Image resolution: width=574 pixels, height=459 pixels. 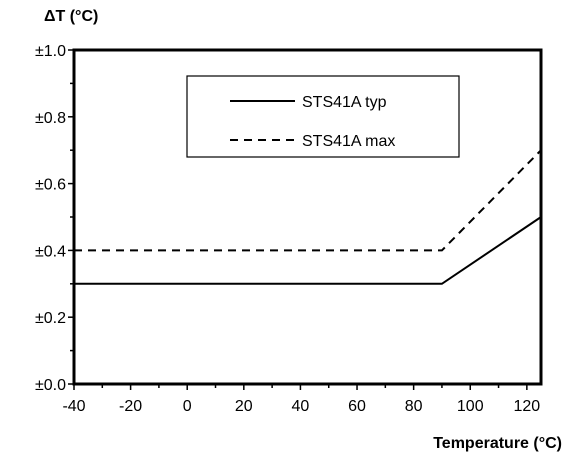 I want to click on legend-box, so click(x=323, y=116).